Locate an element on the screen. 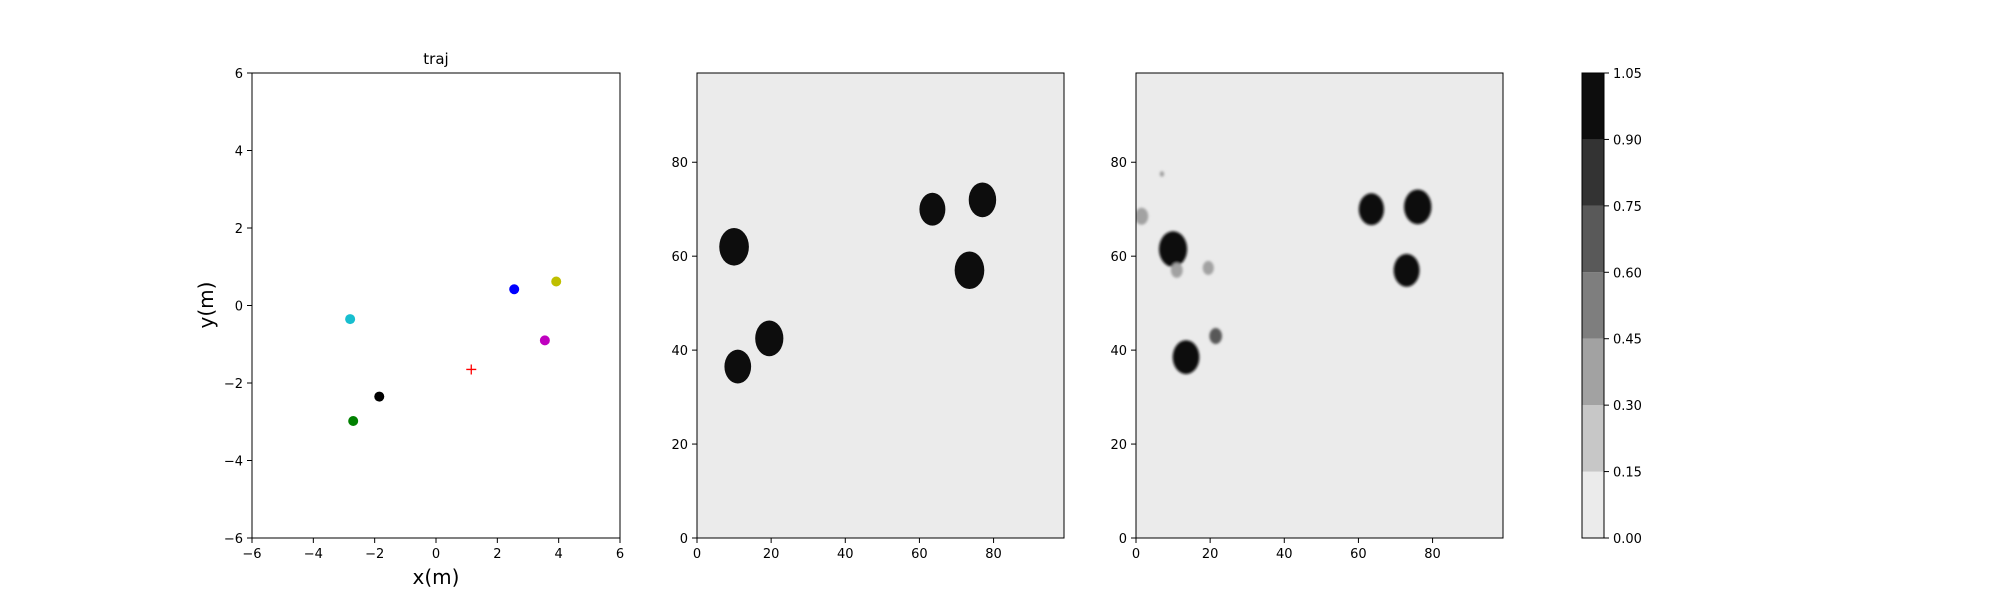  colorbar: 0.00 0.15 0.30 0.45 0.60 0.75 0.90 1.05 is located at coordinates (1611, 307).